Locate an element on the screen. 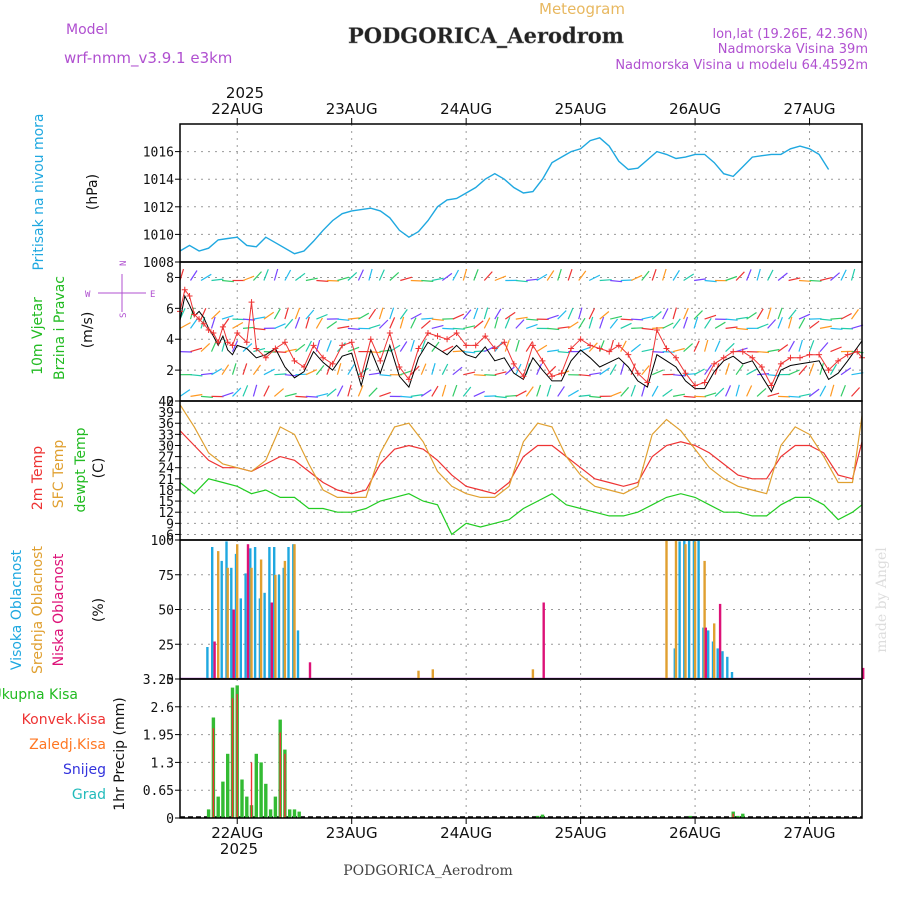 This screenshot has width=900, height=900. model-elevation: Nadmorska Visina u modelu 64.4592m is located at coordinates (741, 65).